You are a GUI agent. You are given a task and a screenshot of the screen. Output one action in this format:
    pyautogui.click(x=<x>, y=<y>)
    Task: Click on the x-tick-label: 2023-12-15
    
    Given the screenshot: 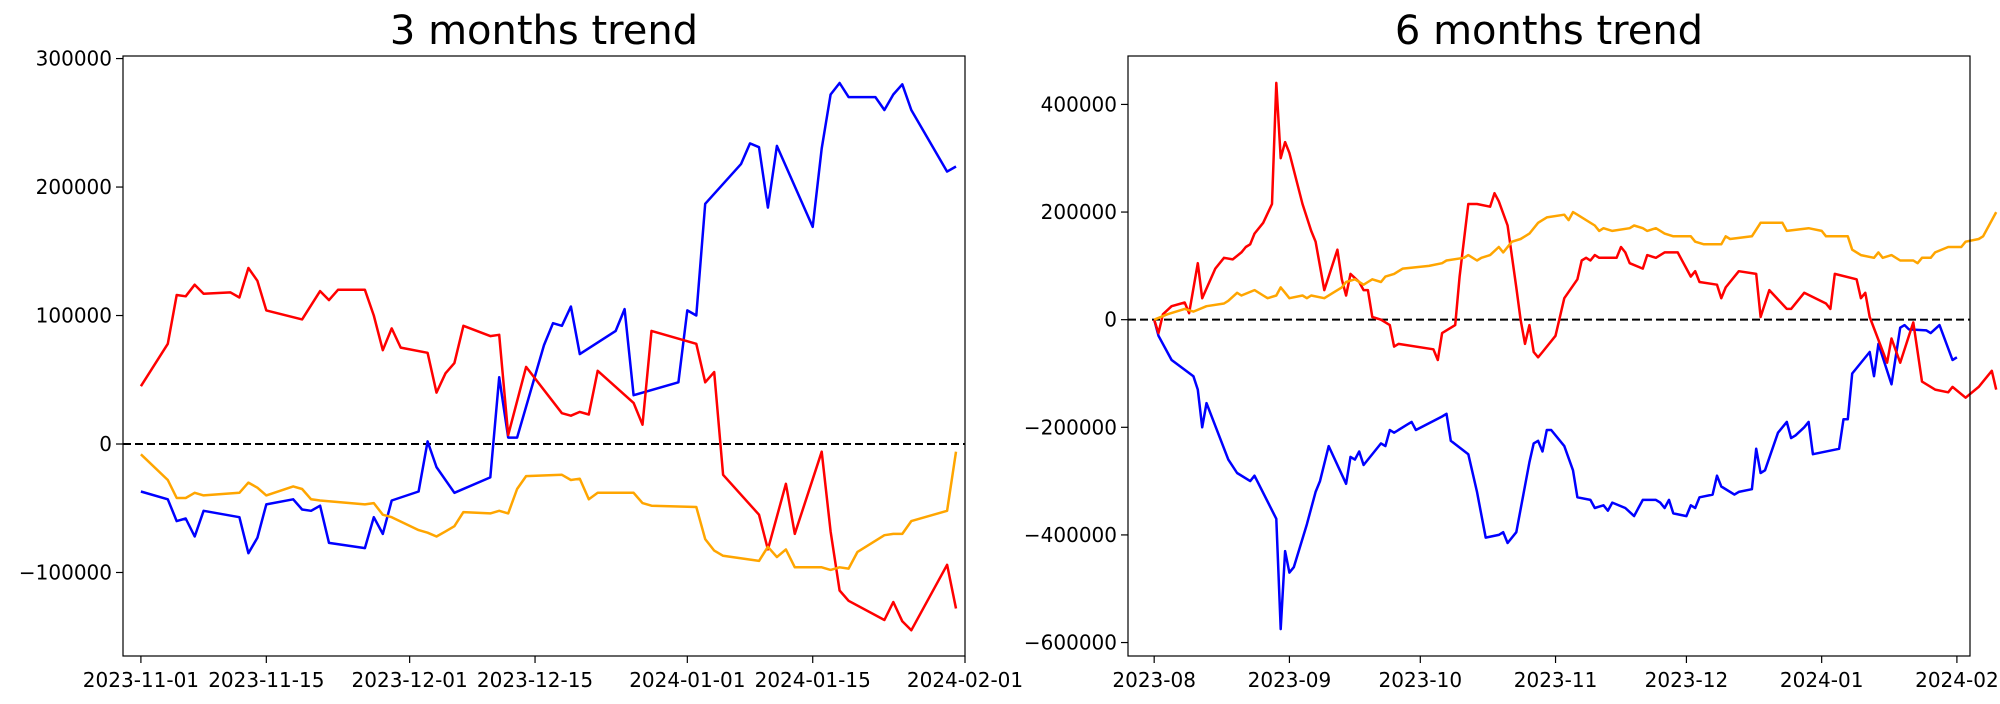 What is the action you would take?
    pyautogui.click(x=535, y=680)
    